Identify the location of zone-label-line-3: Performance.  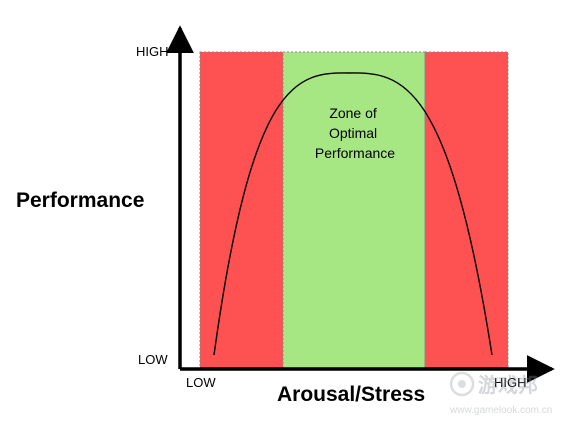
(355, 153).